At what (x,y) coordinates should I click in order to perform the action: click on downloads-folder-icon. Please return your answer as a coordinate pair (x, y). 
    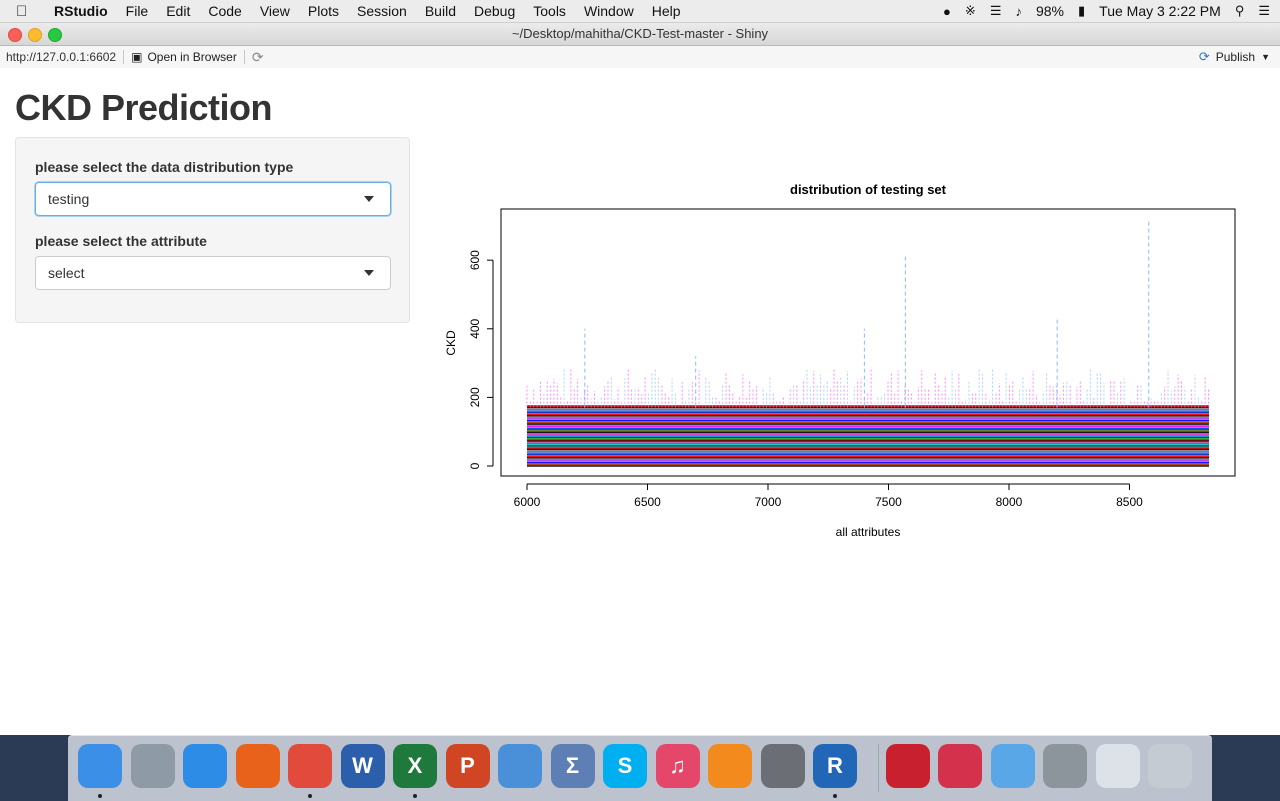
    Looking at the image, I should click on (1012, 766).